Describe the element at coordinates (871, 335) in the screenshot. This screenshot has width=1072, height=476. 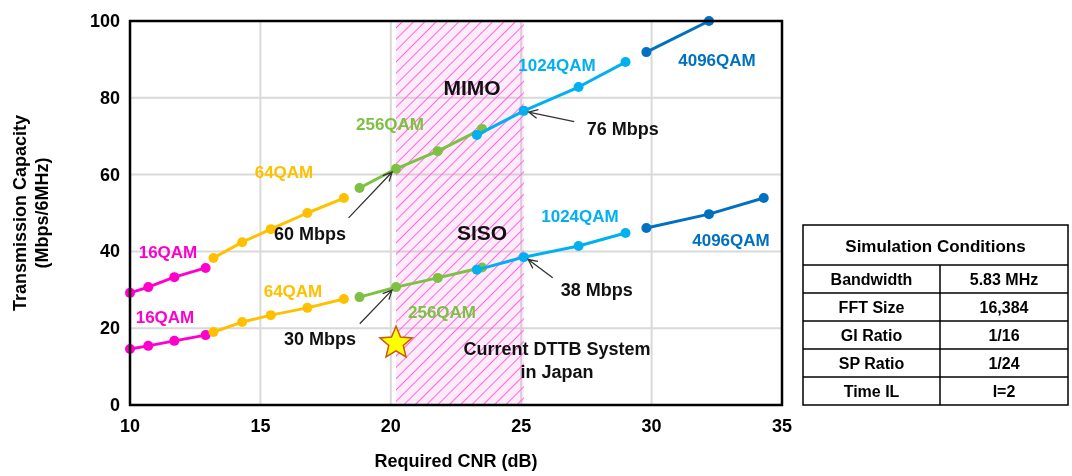
I see `category-label: GI Ratio` at that location.